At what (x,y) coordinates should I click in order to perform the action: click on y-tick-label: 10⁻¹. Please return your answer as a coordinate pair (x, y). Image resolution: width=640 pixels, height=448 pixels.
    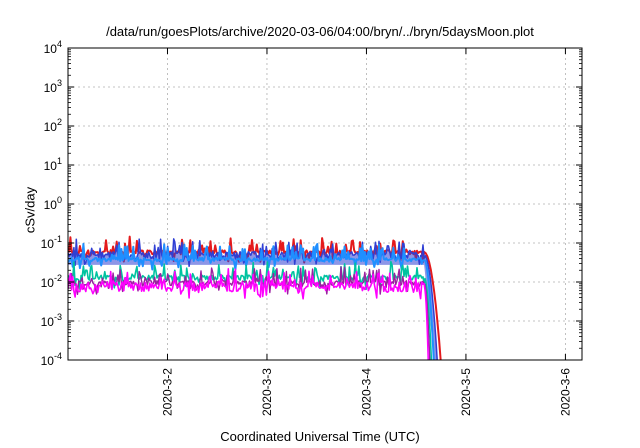
    Looking at the image, I should click on (51, 242).